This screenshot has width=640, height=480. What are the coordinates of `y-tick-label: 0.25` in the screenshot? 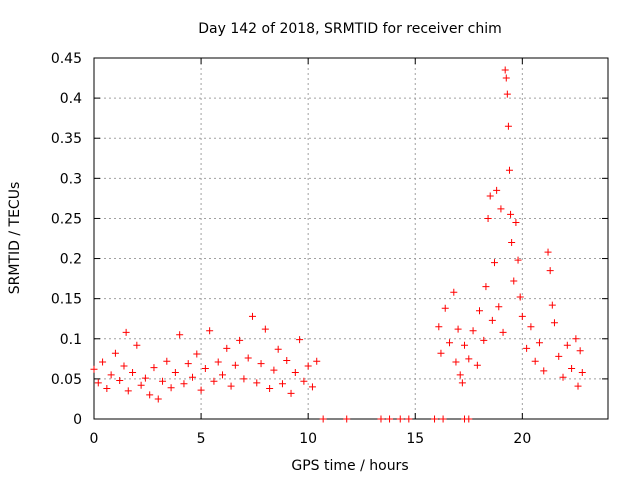 It's located at (66, 219).